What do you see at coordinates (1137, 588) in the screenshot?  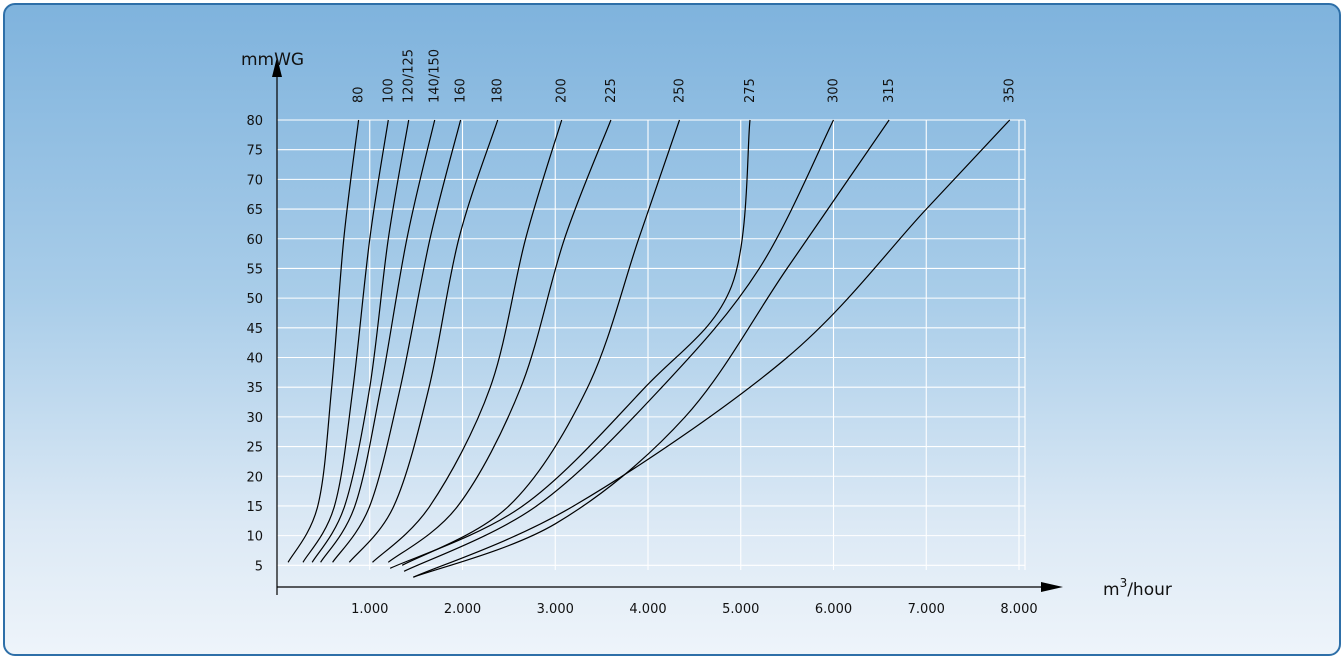 I see `x-axis-label: m3/hour` at bounding box center [1137, 588].